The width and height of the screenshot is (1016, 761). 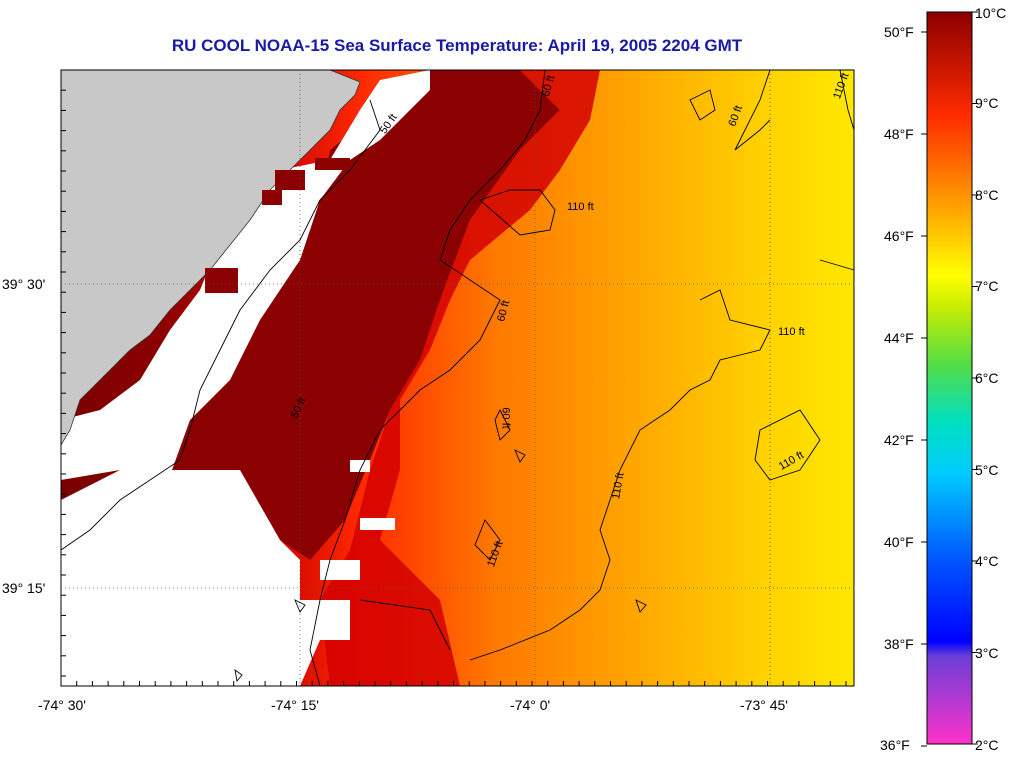 What do you see at coordinates (987, 653) in the screenshot?
I see `cb-c-label-3: 3°C` at bounding box center [987, 653].